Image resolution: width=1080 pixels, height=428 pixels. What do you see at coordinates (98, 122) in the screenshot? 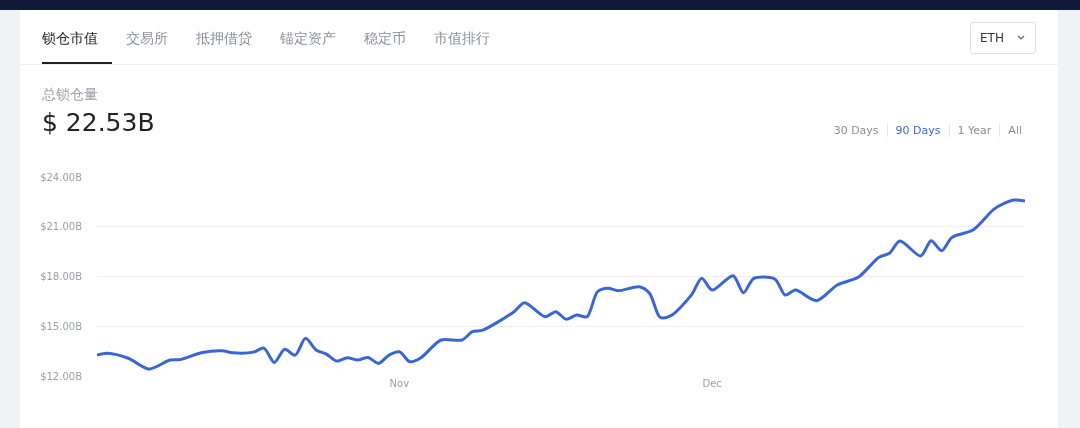
I see `chart-subtitle: $ 22.53B` at bounding box center [98, 122].